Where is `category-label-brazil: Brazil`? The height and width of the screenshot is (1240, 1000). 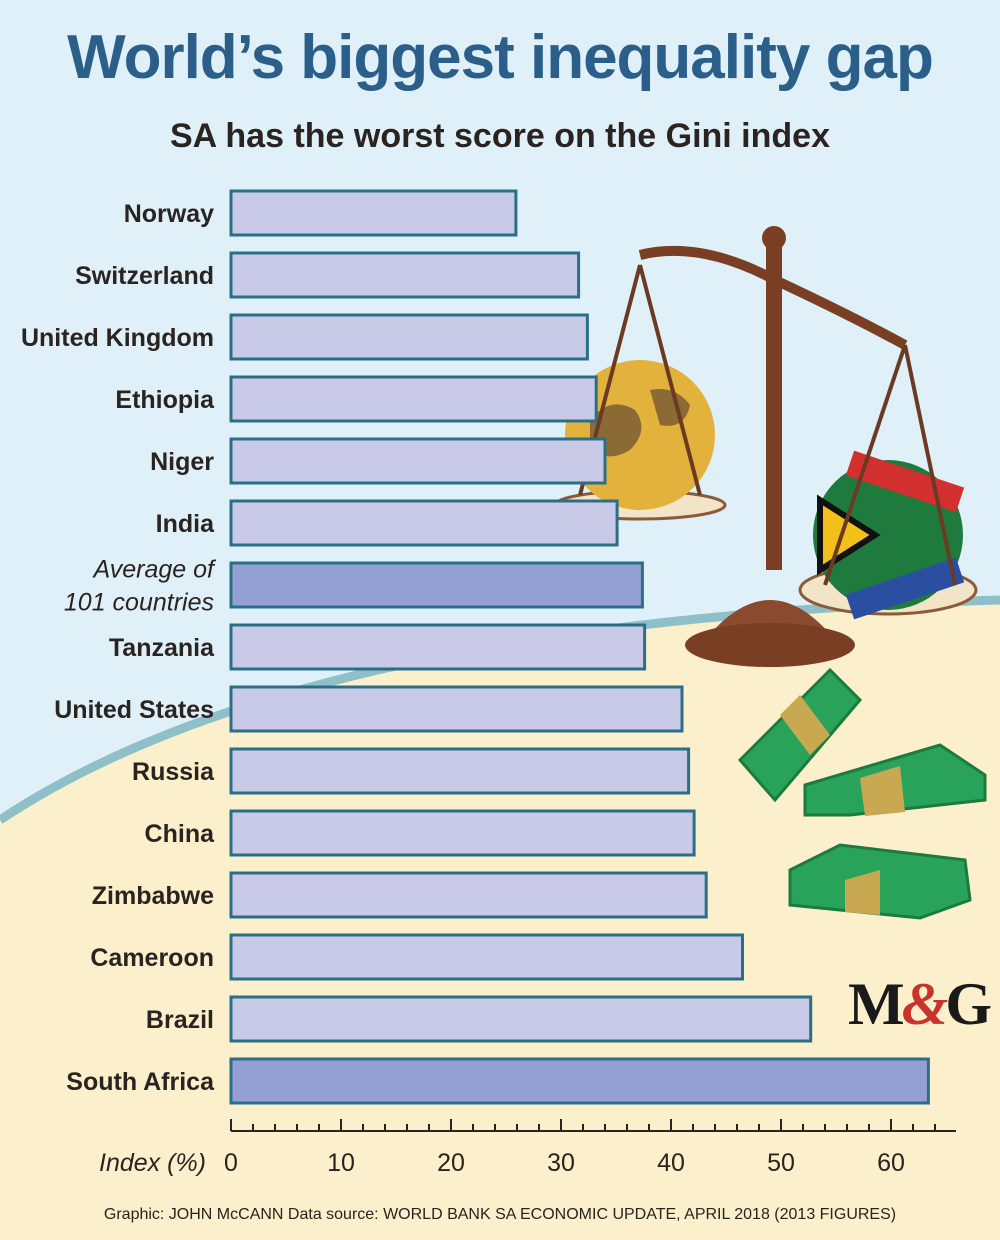 category-label-brazil: Brazil is located at coordinates (180, 1020).